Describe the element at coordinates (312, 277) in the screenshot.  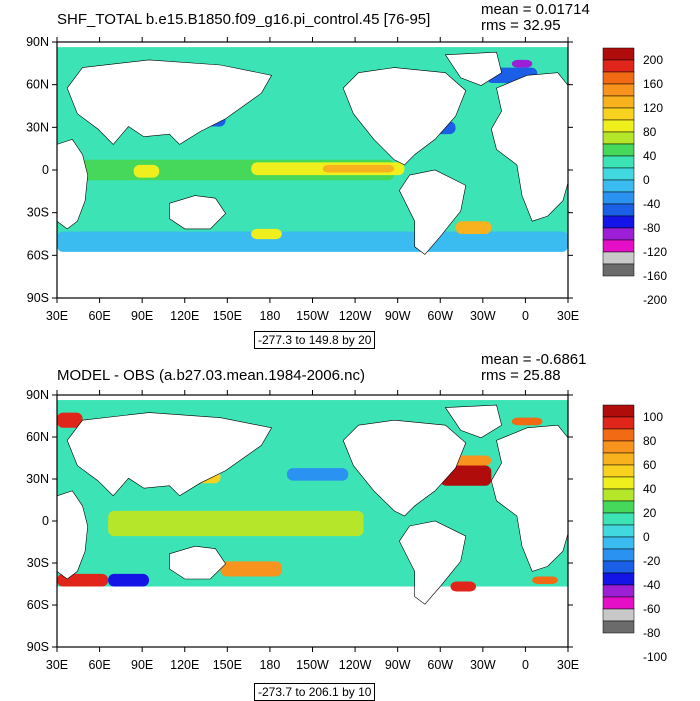
I see `antarctica-land` at that location.